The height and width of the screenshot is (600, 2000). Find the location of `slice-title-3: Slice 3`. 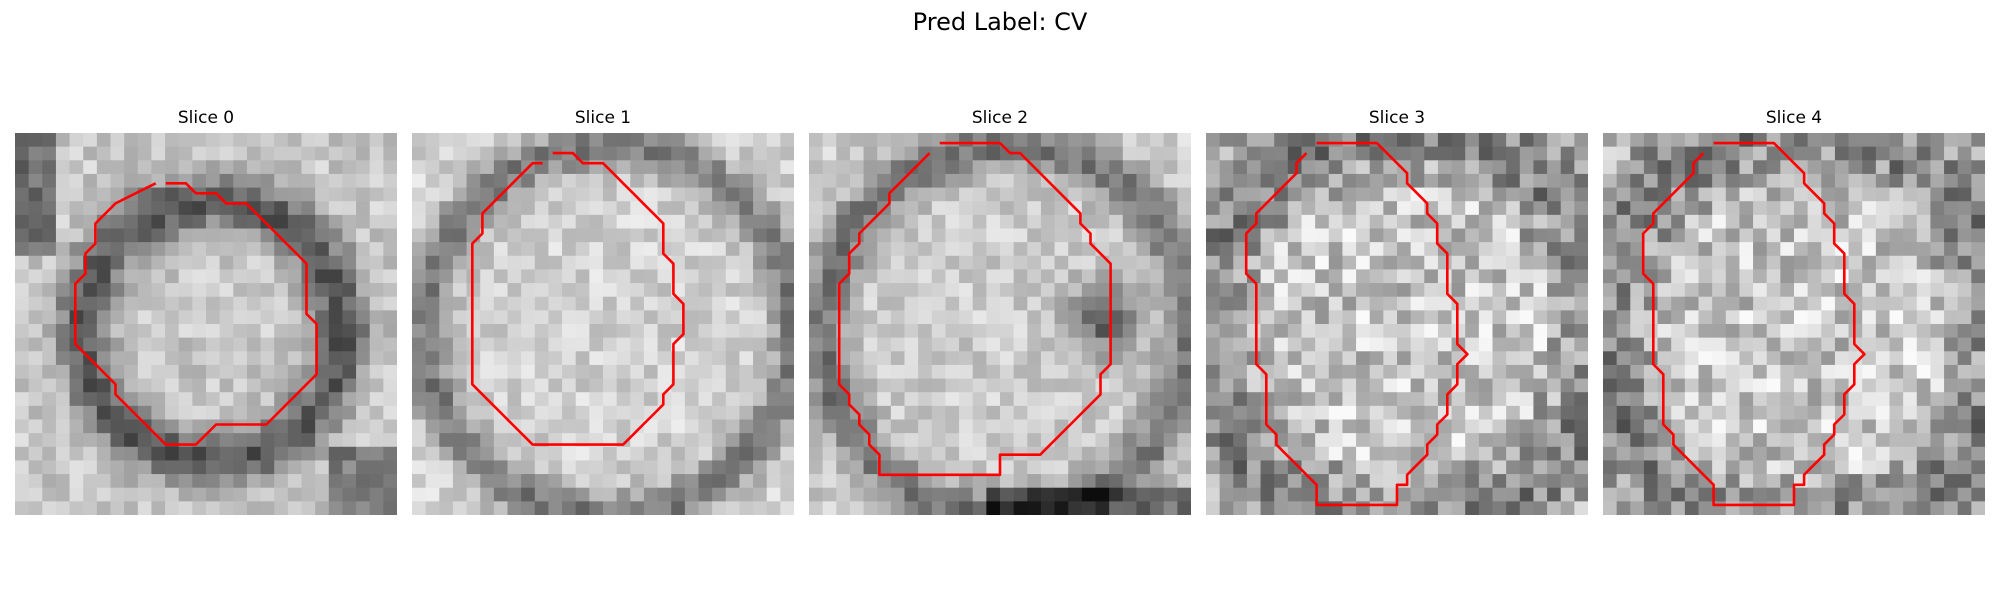

slice-title-3: Slice 3 is located at coordinates (1397, 118).